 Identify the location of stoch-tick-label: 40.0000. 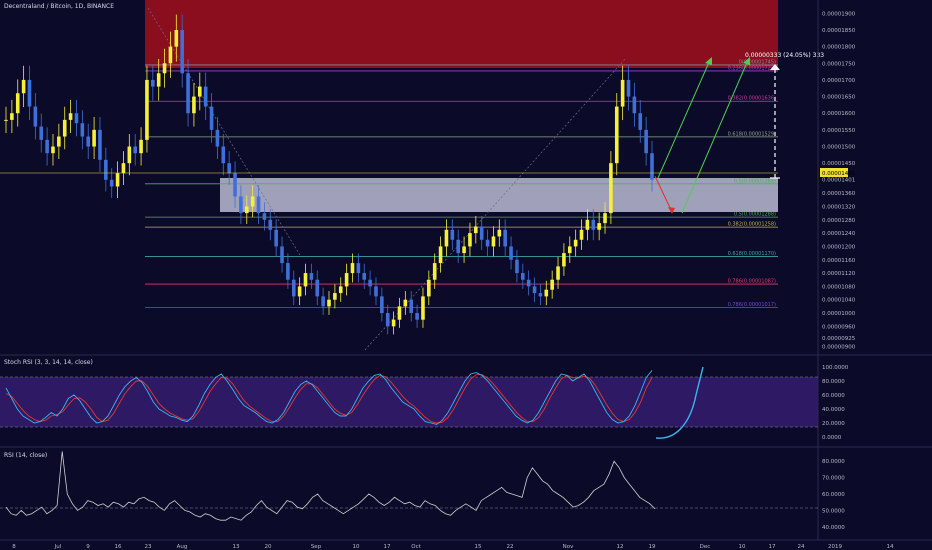
(833, 410).